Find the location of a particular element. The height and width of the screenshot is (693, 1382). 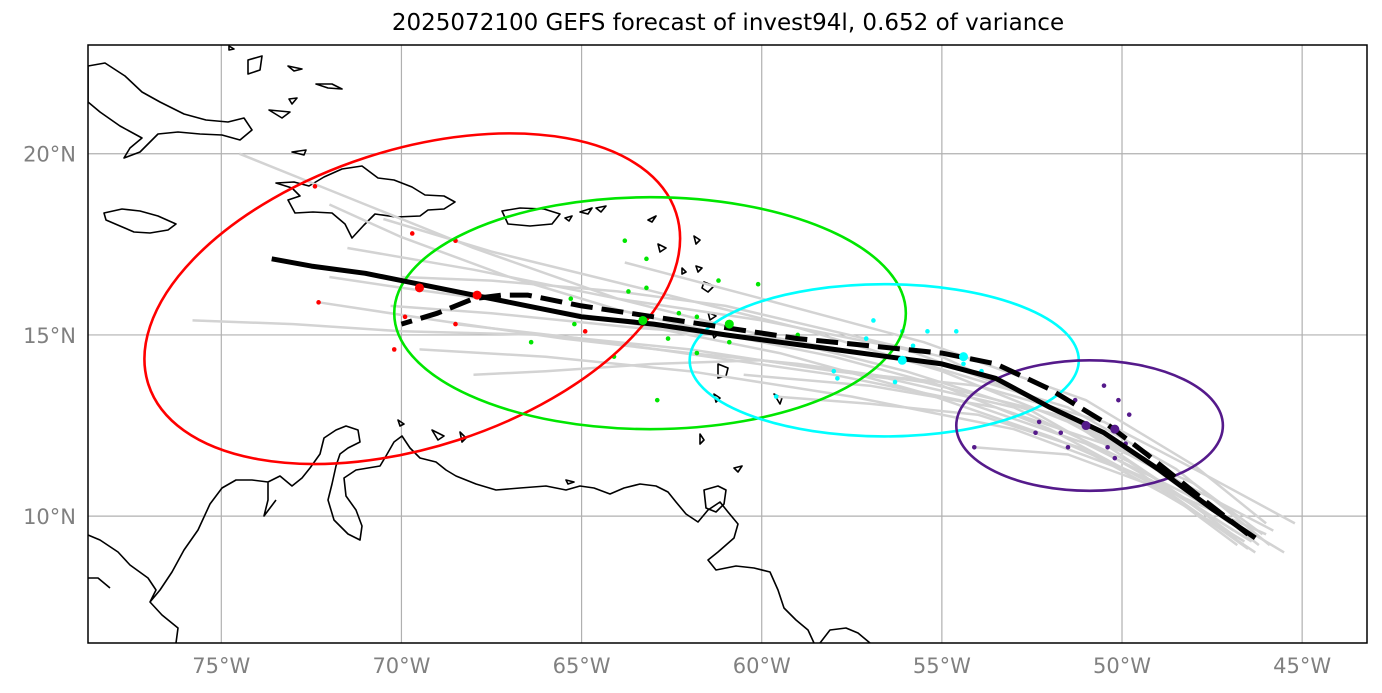

lon-tick-label: 70°W is located at coordinates (401, 666).